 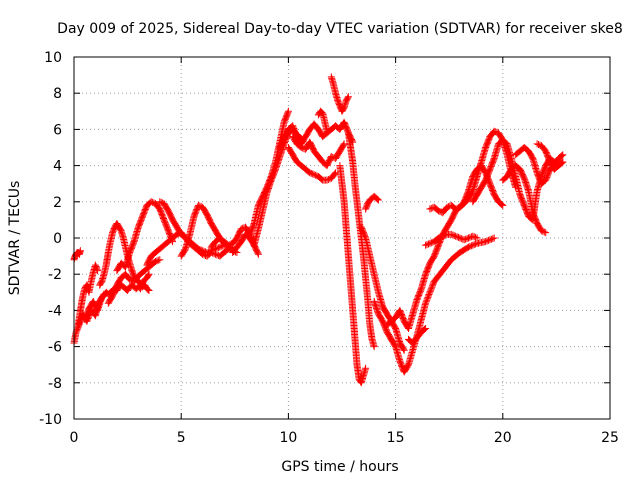 I want to click on y-tick-label: 8, so click(x=57, y=94).